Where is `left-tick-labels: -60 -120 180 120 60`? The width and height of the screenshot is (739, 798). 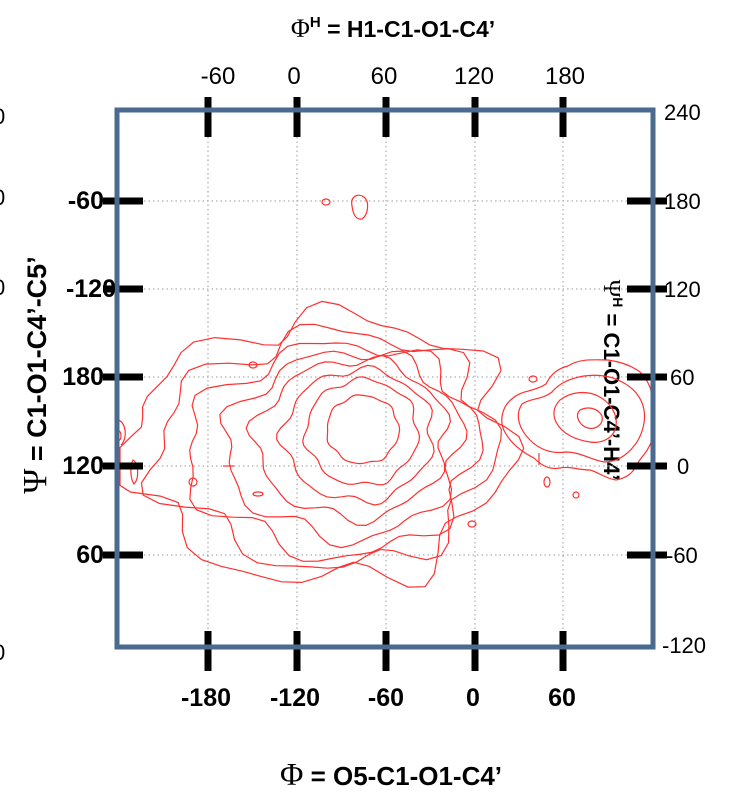
left-tick-labels: -60 -120 180 120 60 is located at coordinates (89, 378).